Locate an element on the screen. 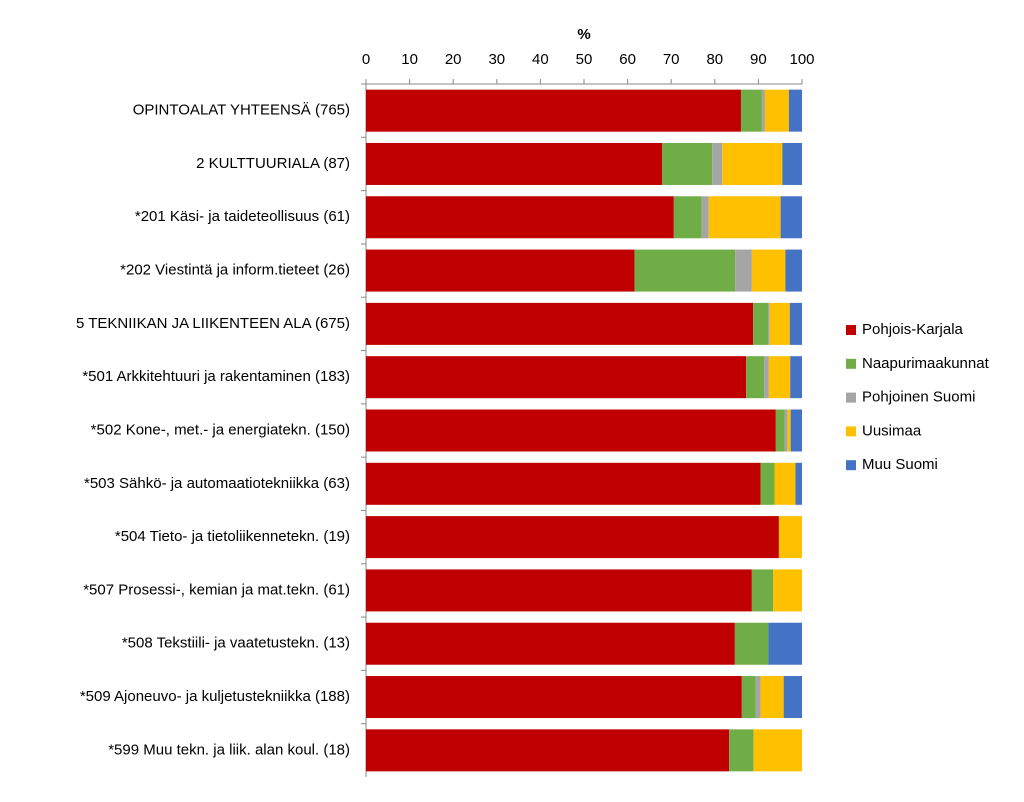 This screenshot has height=802, width=1024. y-tick-label: *504 Tieto- ja tietoliikennetekn. (19) is located at coordinates (232, 536).